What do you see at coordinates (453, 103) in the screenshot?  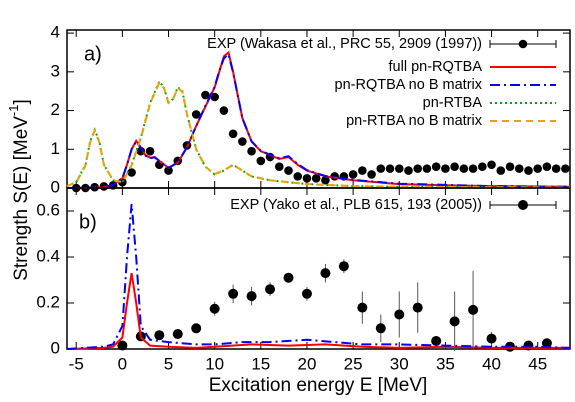 I see `legend-label: pn-RTBA` at bounding box center [453, 103].